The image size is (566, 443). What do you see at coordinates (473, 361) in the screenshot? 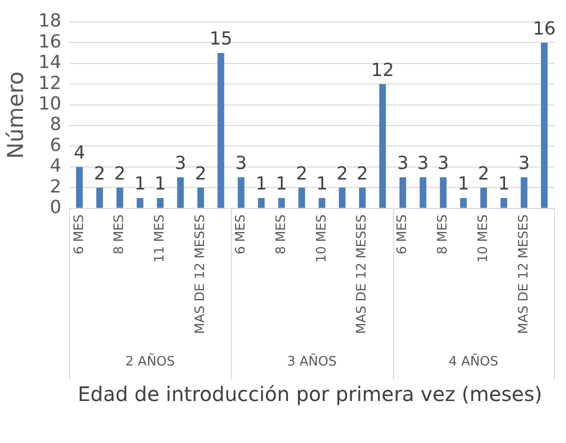
I see `text: 4 AÑOS` at bounding box center [473, 361].